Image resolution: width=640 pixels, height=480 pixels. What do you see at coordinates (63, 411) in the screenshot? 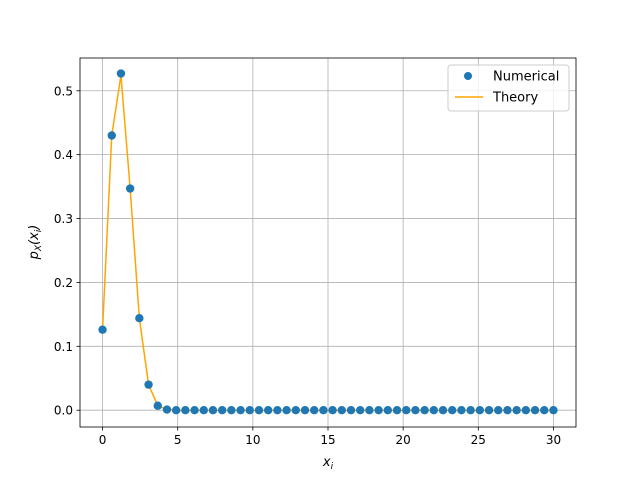
I see `y-tick-label: 0.0` at bounding box center [63, 411].